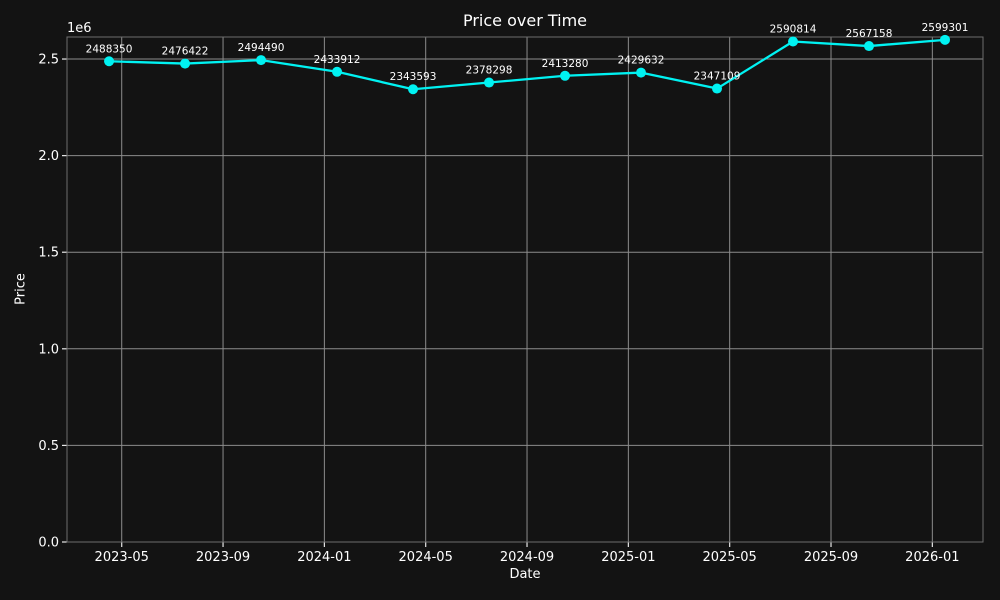  I want to click on y-axis-offset-label: 1e6, so click(79, 28).